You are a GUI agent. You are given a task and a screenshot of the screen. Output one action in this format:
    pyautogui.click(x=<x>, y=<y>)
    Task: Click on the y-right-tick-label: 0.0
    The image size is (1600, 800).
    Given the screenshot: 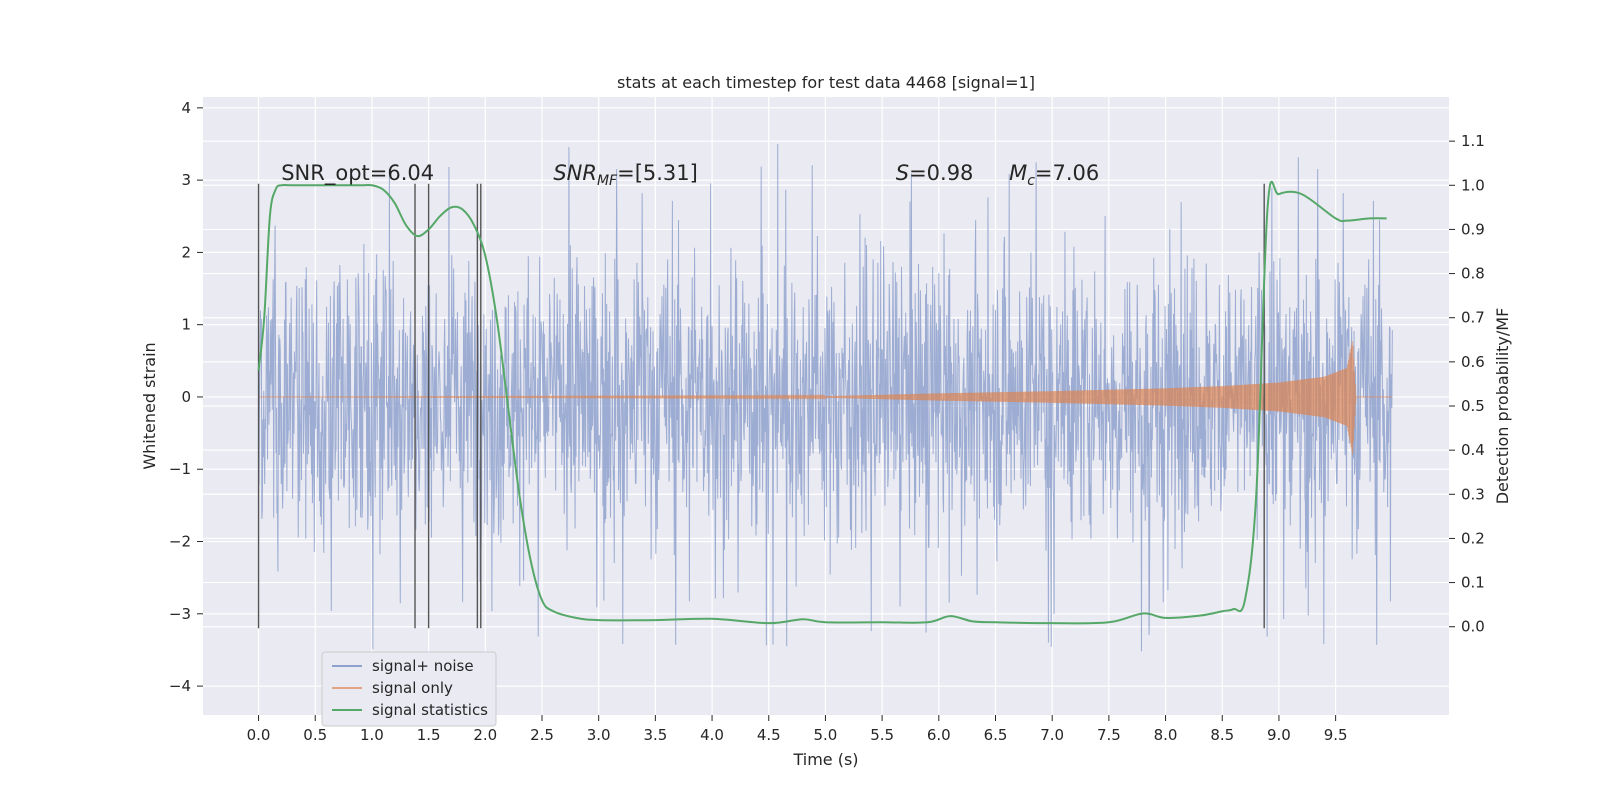 What is the action you would take?
    pyautogui.click(x=1473, y=627)
    